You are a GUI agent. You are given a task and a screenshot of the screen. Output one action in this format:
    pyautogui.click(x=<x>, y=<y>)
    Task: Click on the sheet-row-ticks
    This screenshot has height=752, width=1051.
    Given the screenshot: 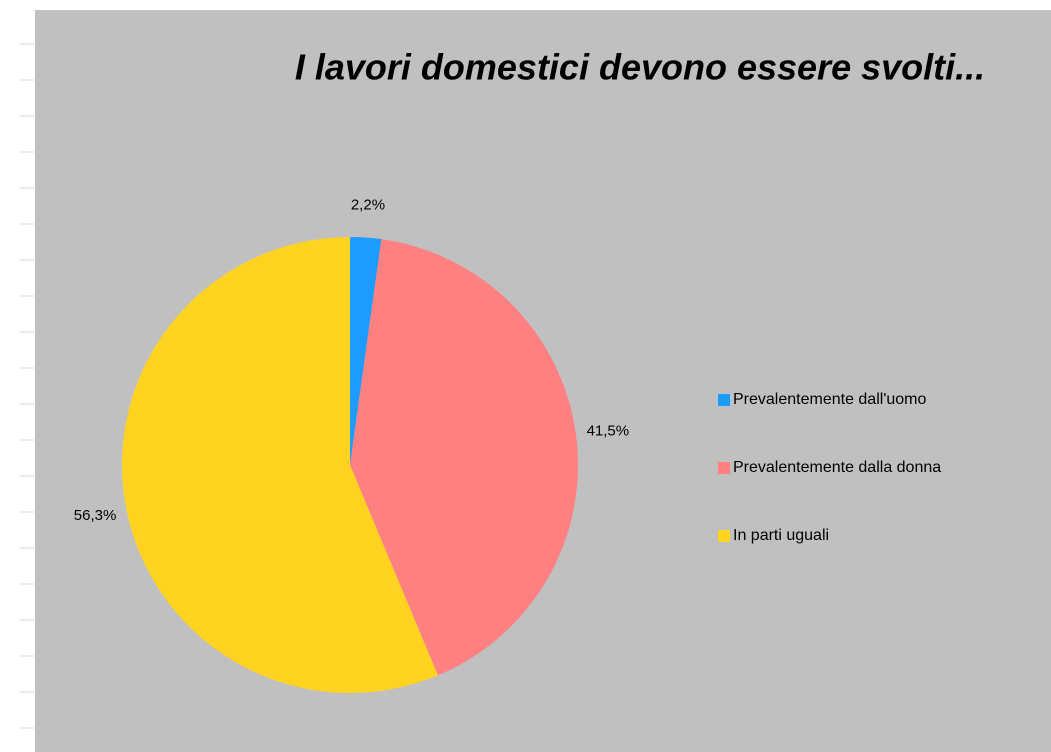 What is the action you would take?
    pyautogui.click(x=27, y=386)
    